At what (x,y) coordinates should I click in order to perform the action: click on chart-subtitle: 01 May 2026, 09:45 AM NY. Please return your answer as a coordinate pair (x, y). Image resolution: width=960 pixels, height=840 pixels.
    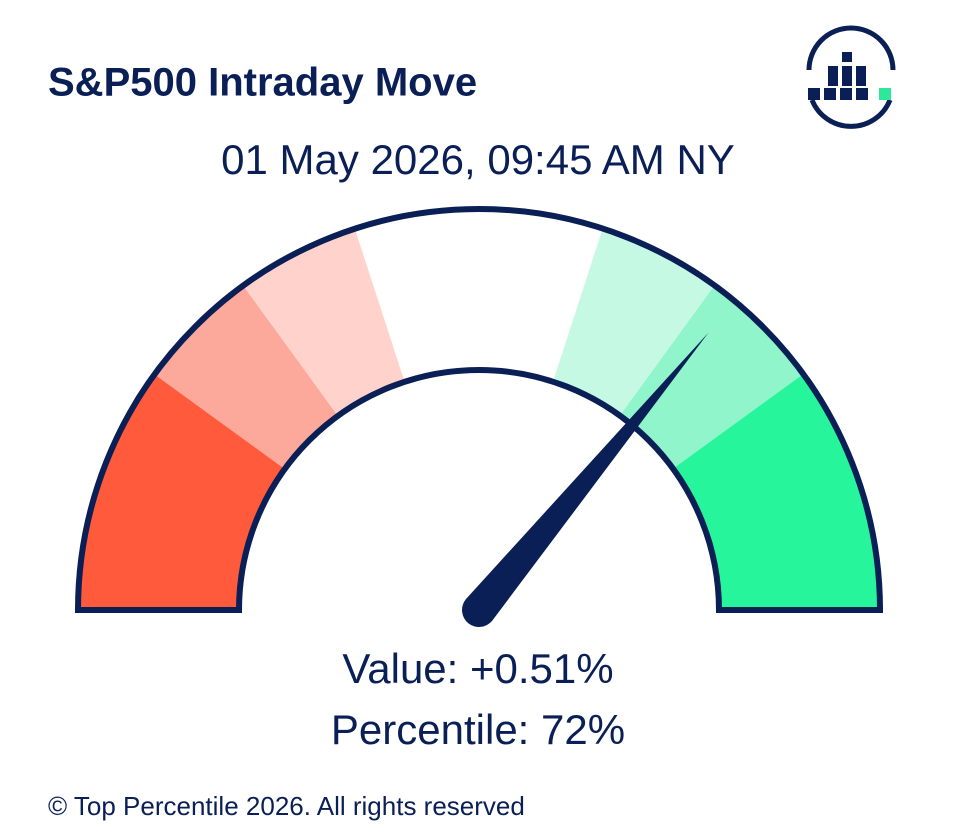
    Looking at the image, I should click on (478, 159).